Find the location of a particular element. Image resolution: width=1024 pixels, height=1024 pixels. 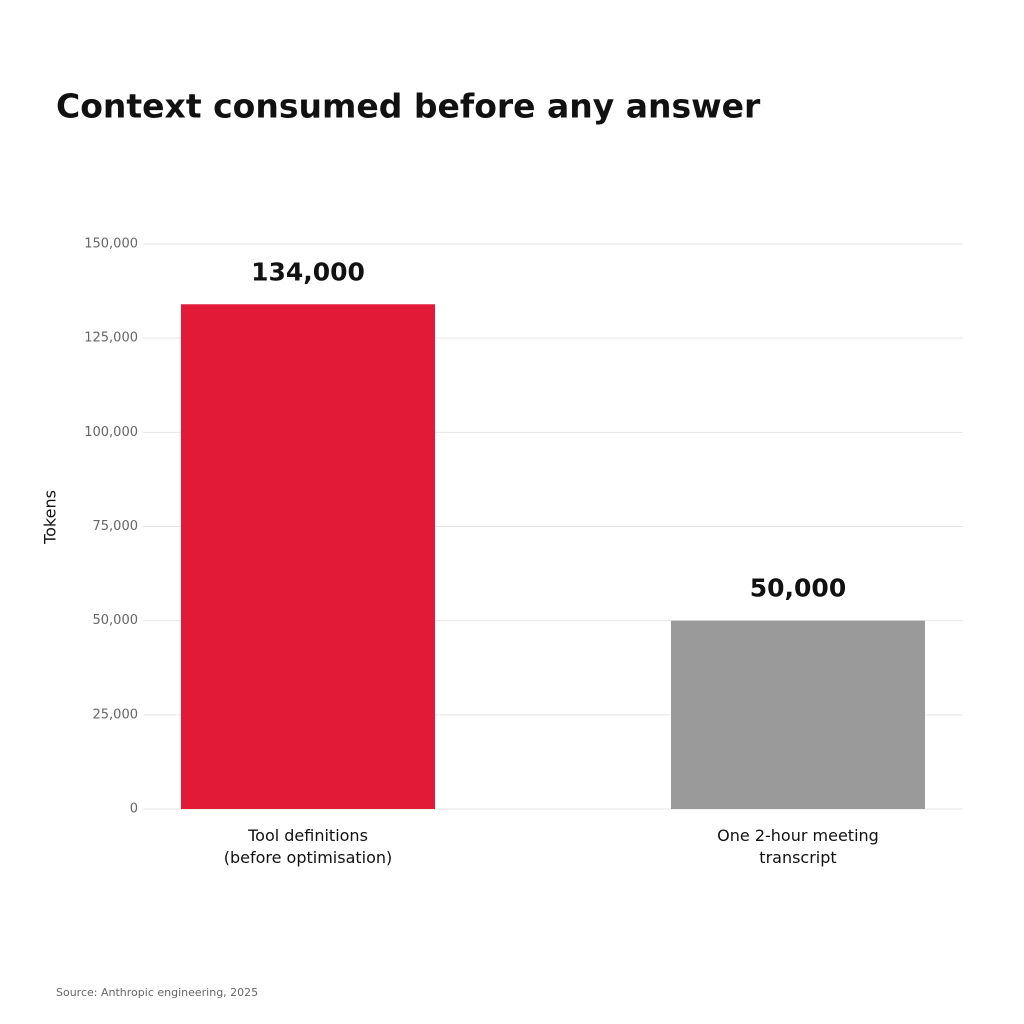

y-tick-label: 0 is located at coordinates (134, 809).